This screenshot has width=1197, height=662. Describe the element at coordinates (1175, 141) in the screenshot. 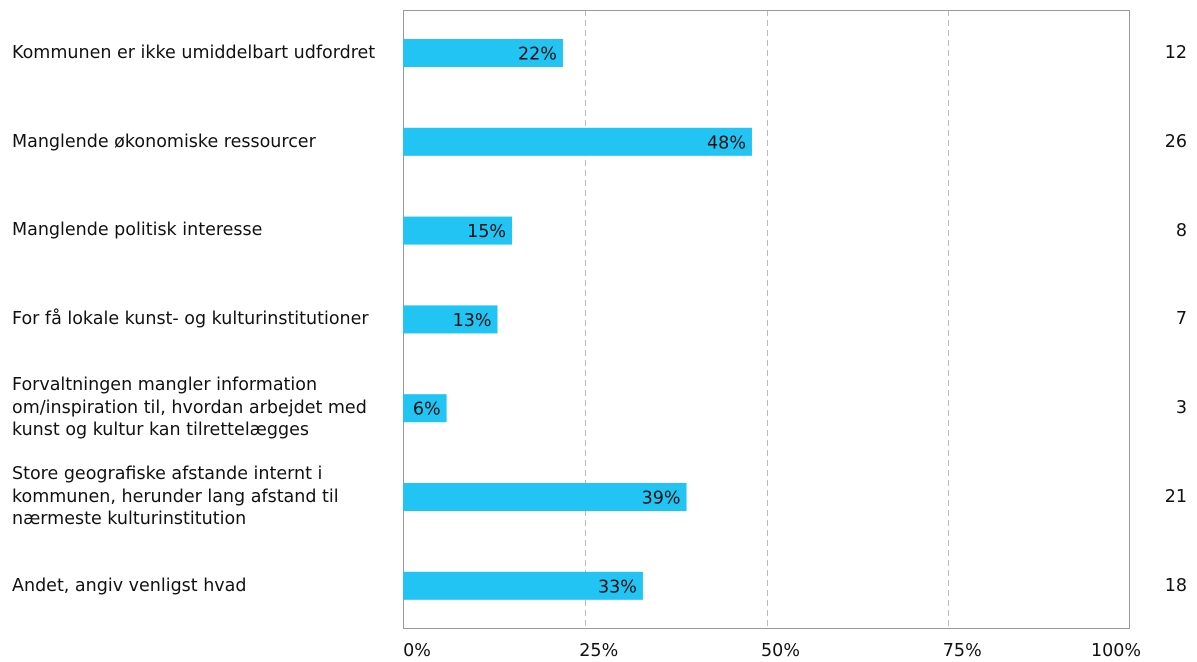

I see `count-label: 26` at that location.